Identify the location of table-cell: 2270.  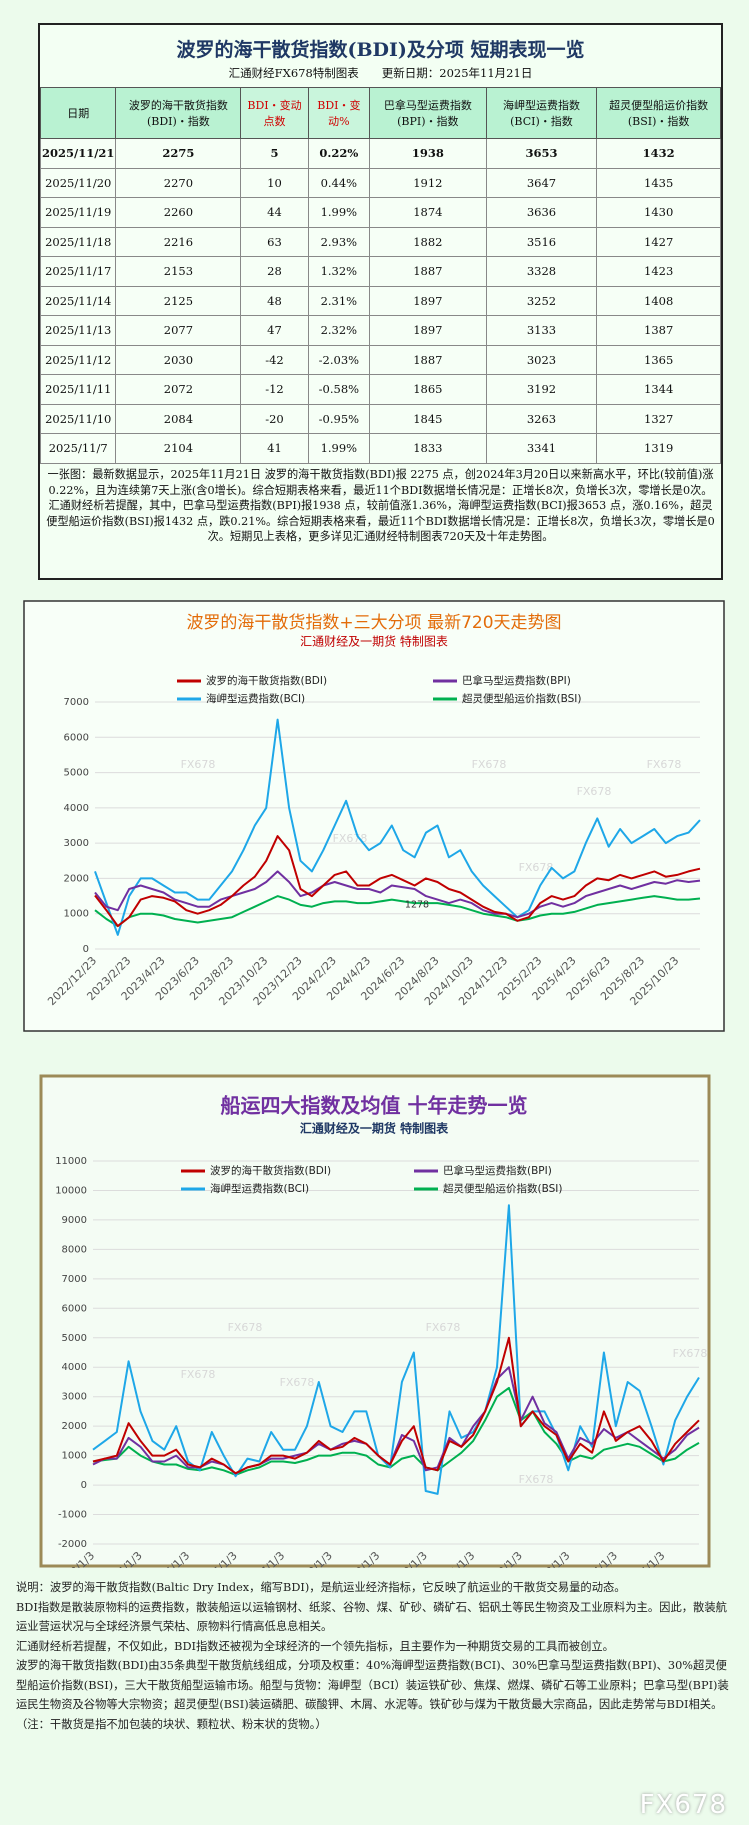
(178, 182).